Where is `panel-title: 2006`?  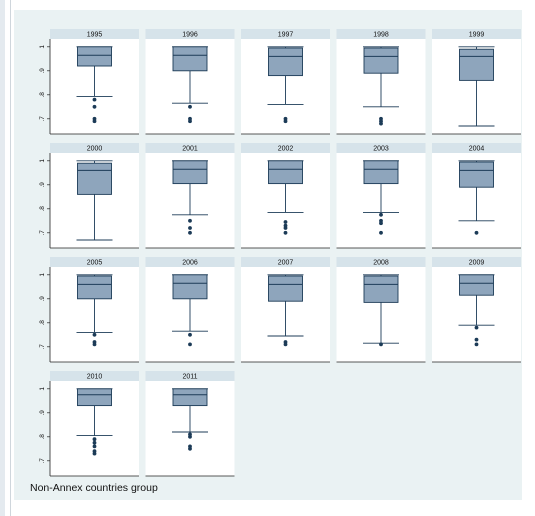
panel-title: 2006 is located at coordinates (190, 263).